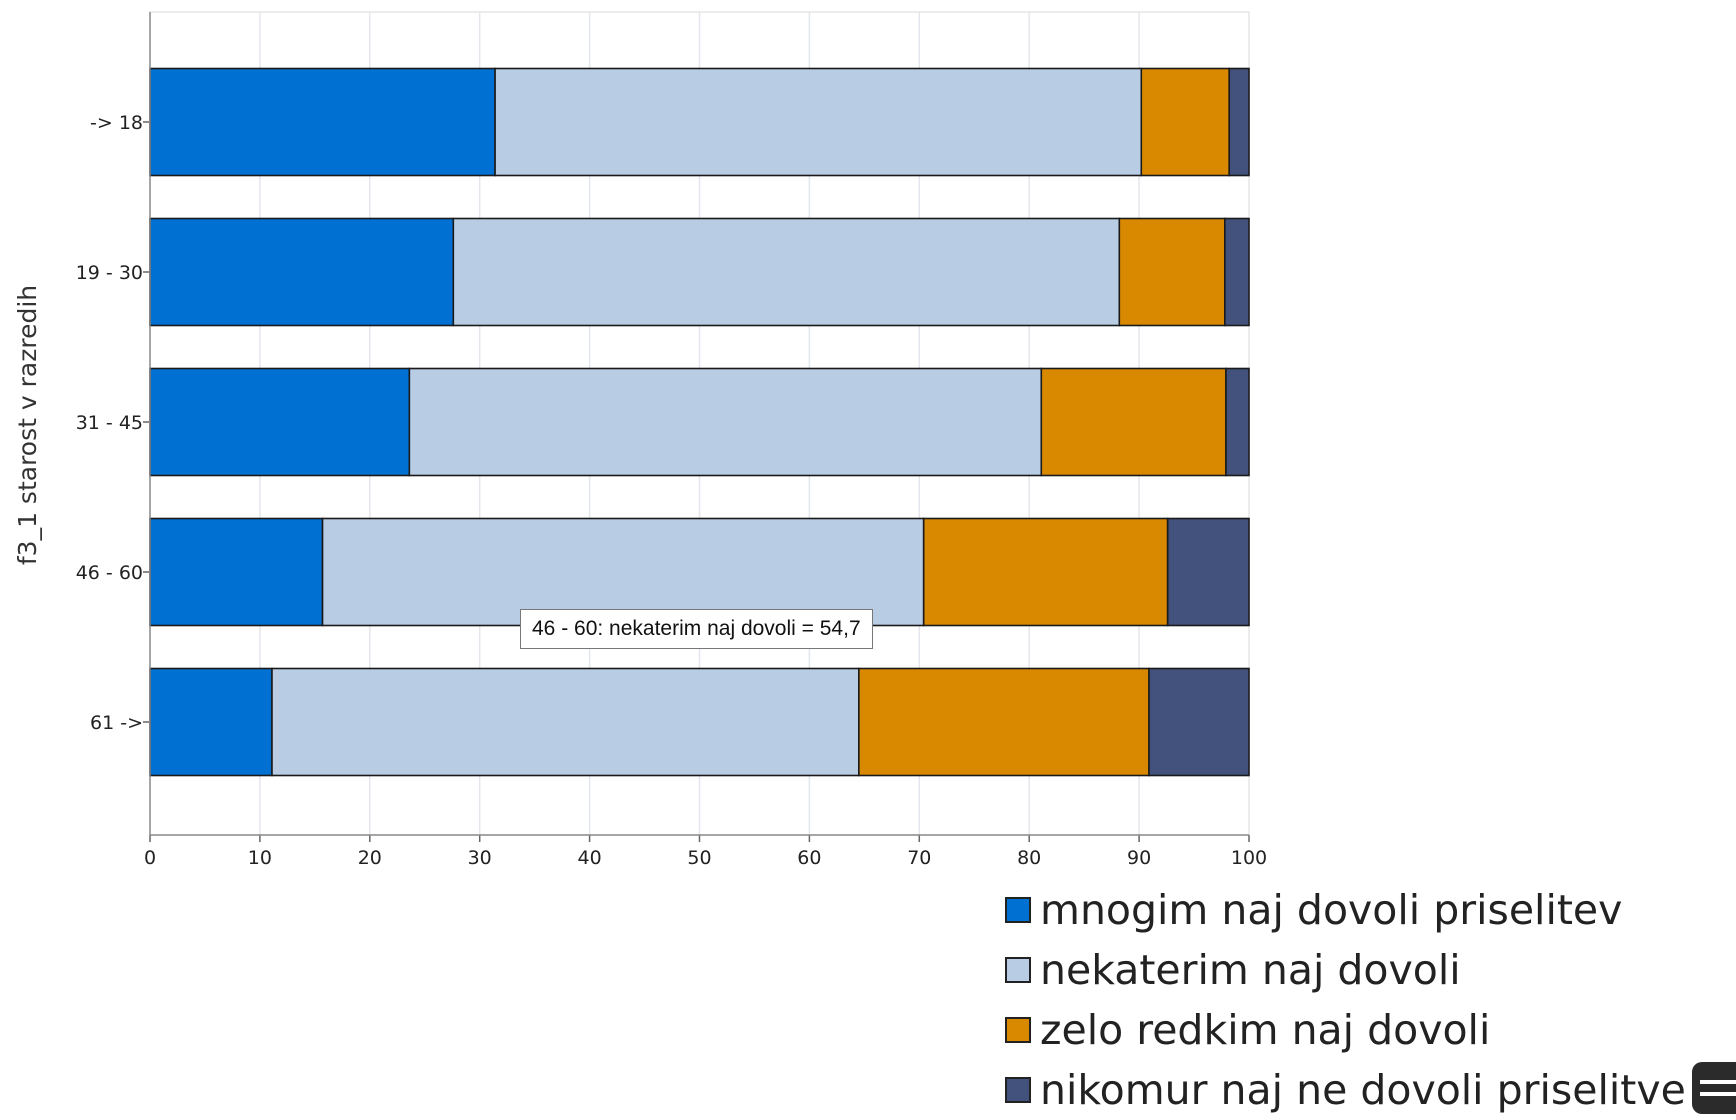 Image resolution: width=1736 pixels, height=1120 pixels. Describe the element at coordinates (1363, 1090) in the screenshot. I see `legend-label: nikomur naj ne dovoli priselitve` at that location.